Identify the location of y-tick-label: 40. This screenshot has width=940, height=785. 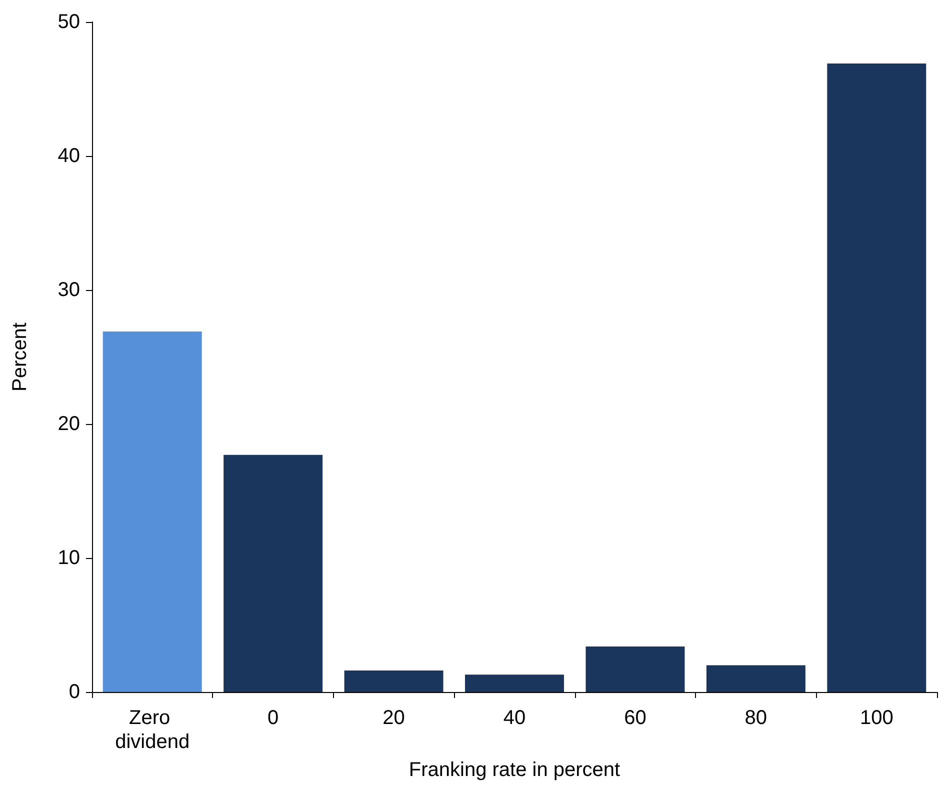
(69, 156).